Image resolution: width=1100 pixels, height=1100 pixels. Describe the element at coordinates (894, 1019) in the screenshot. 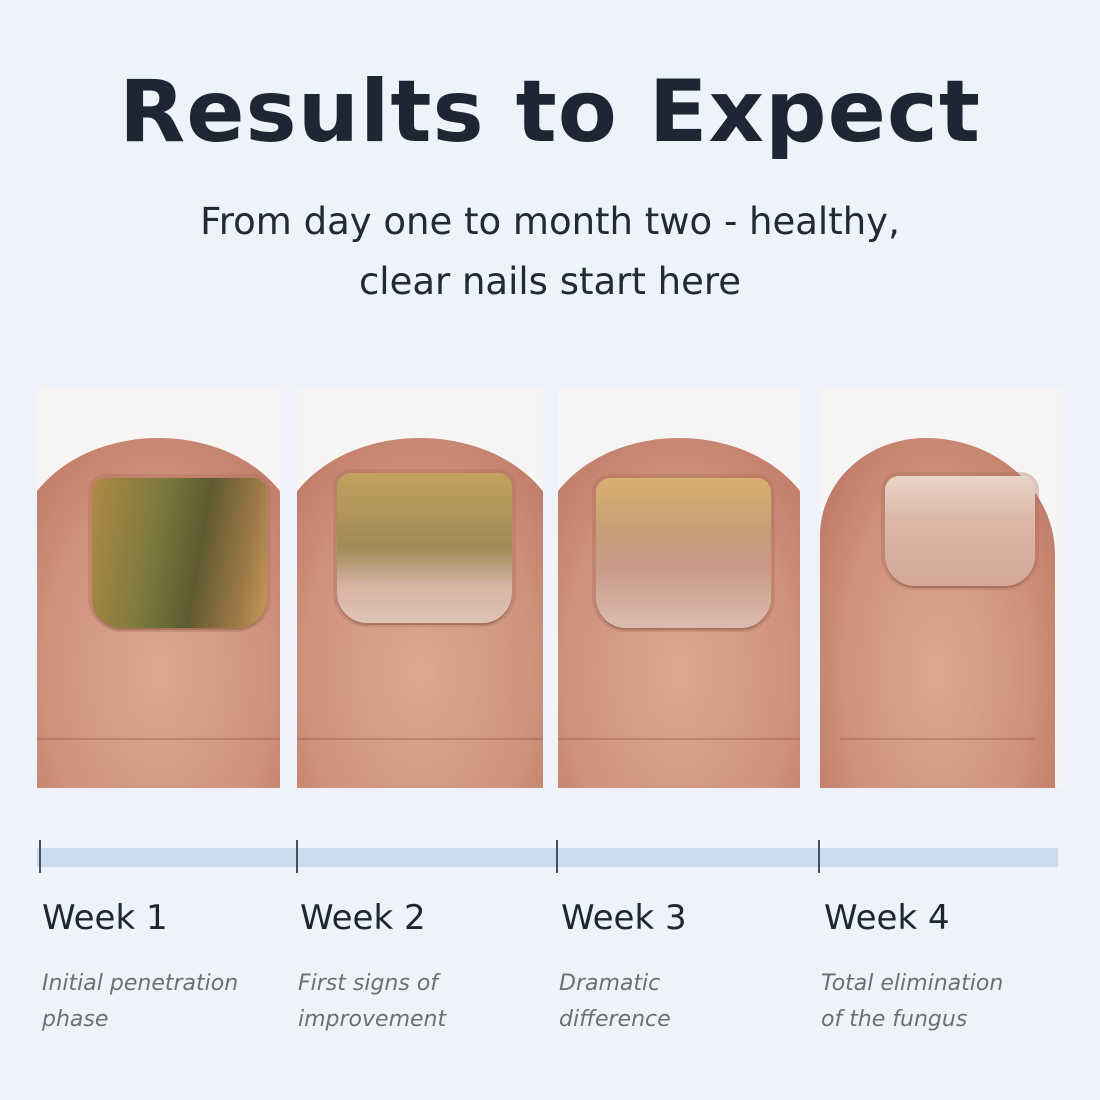

I see `description-line: of the fungus` at that location.